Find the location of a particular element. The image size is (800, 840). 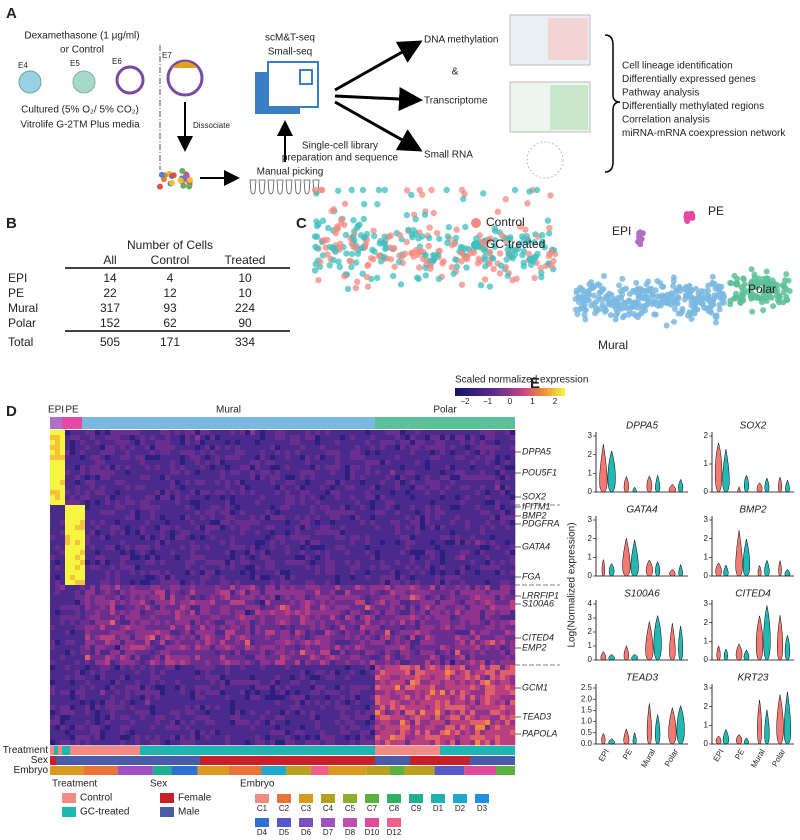

table-cell: 10 is located at coordinates (245, 293).